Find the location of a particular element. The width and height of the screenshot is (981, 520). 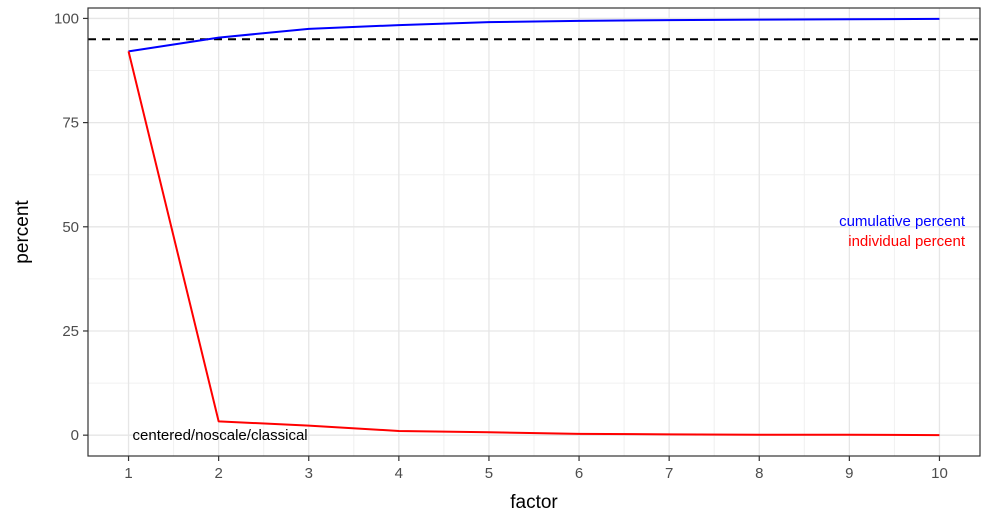

y-tick-label: 25 is located at coordinates (70, 331).